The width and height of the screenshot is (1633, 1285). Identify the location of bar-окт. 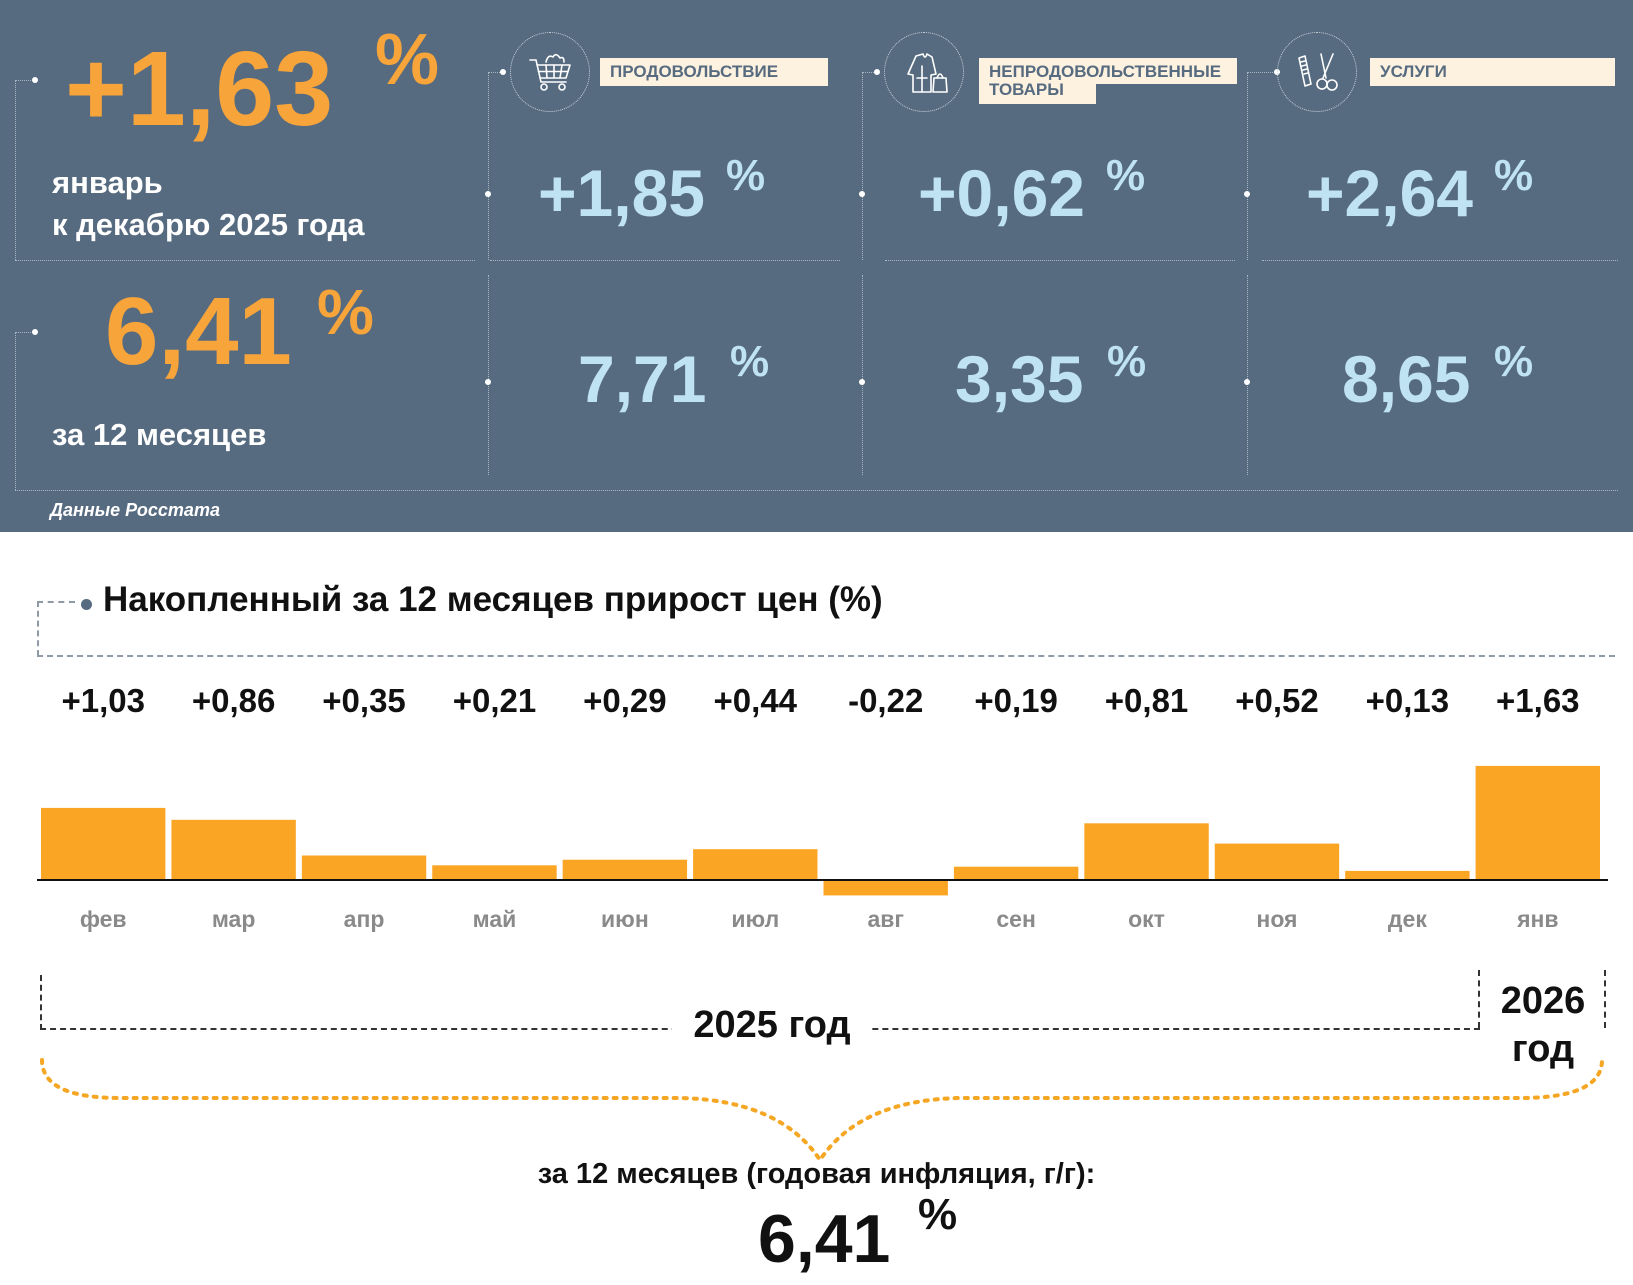
(1146, 851).